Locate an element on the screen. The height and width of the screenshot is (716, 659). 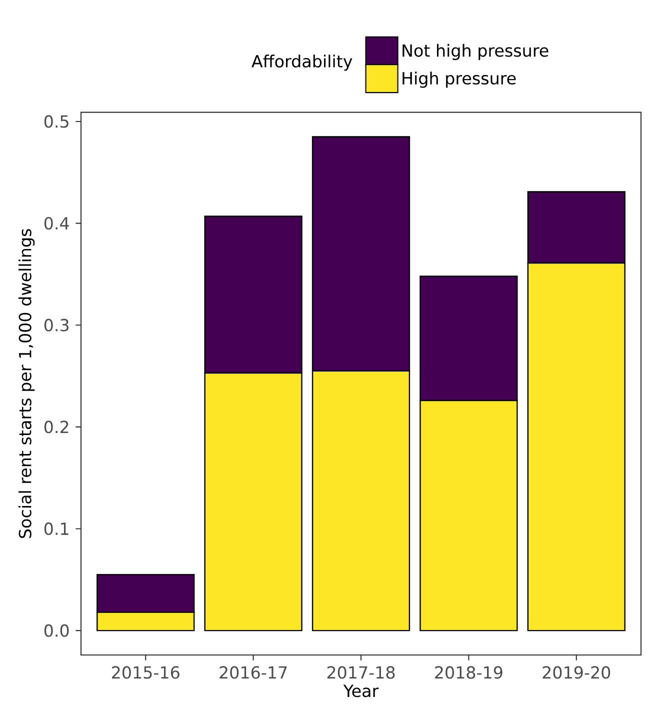
y-tick-label: 0.1 is located at coordinates (56, 529).